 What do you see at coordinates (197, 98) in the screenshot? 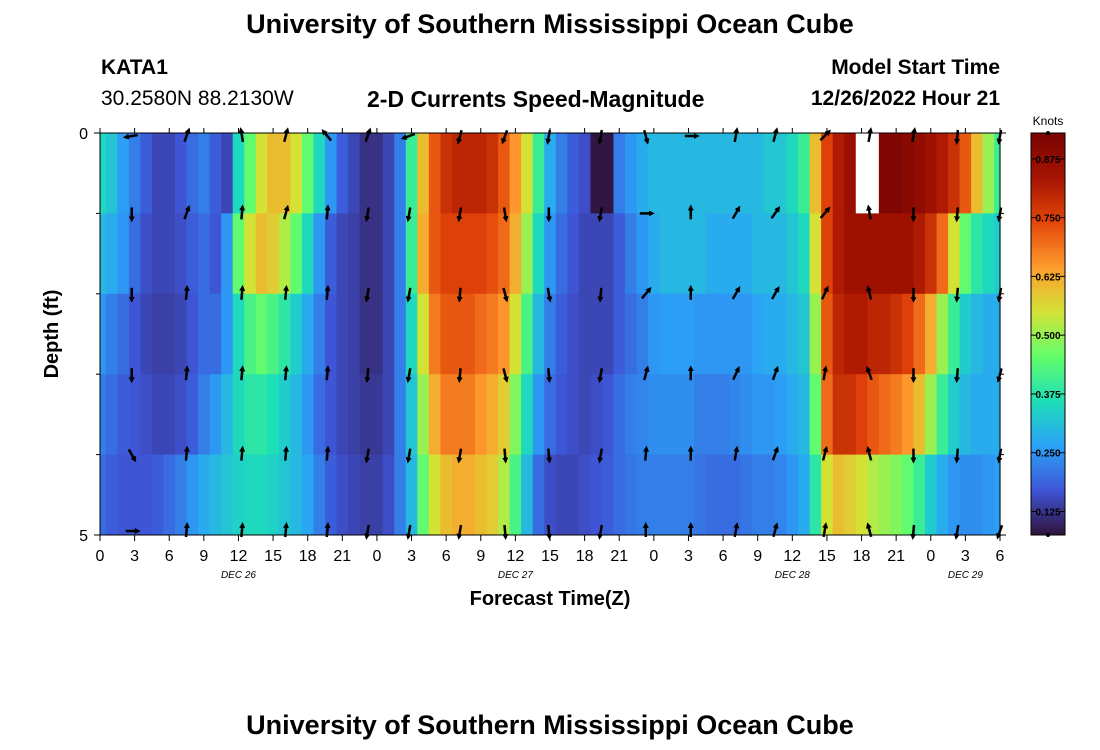
I see `station-coords: 30.2580N 88.2130W` at bounding box center [197, 98].